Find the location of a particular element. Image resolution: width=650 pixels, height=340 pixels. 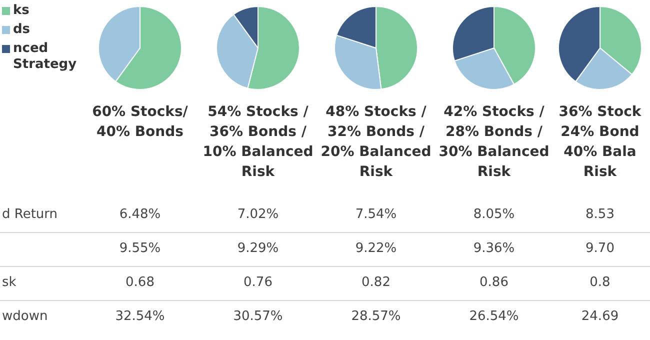

category-label: d Return is located at coordinates (30, 214).